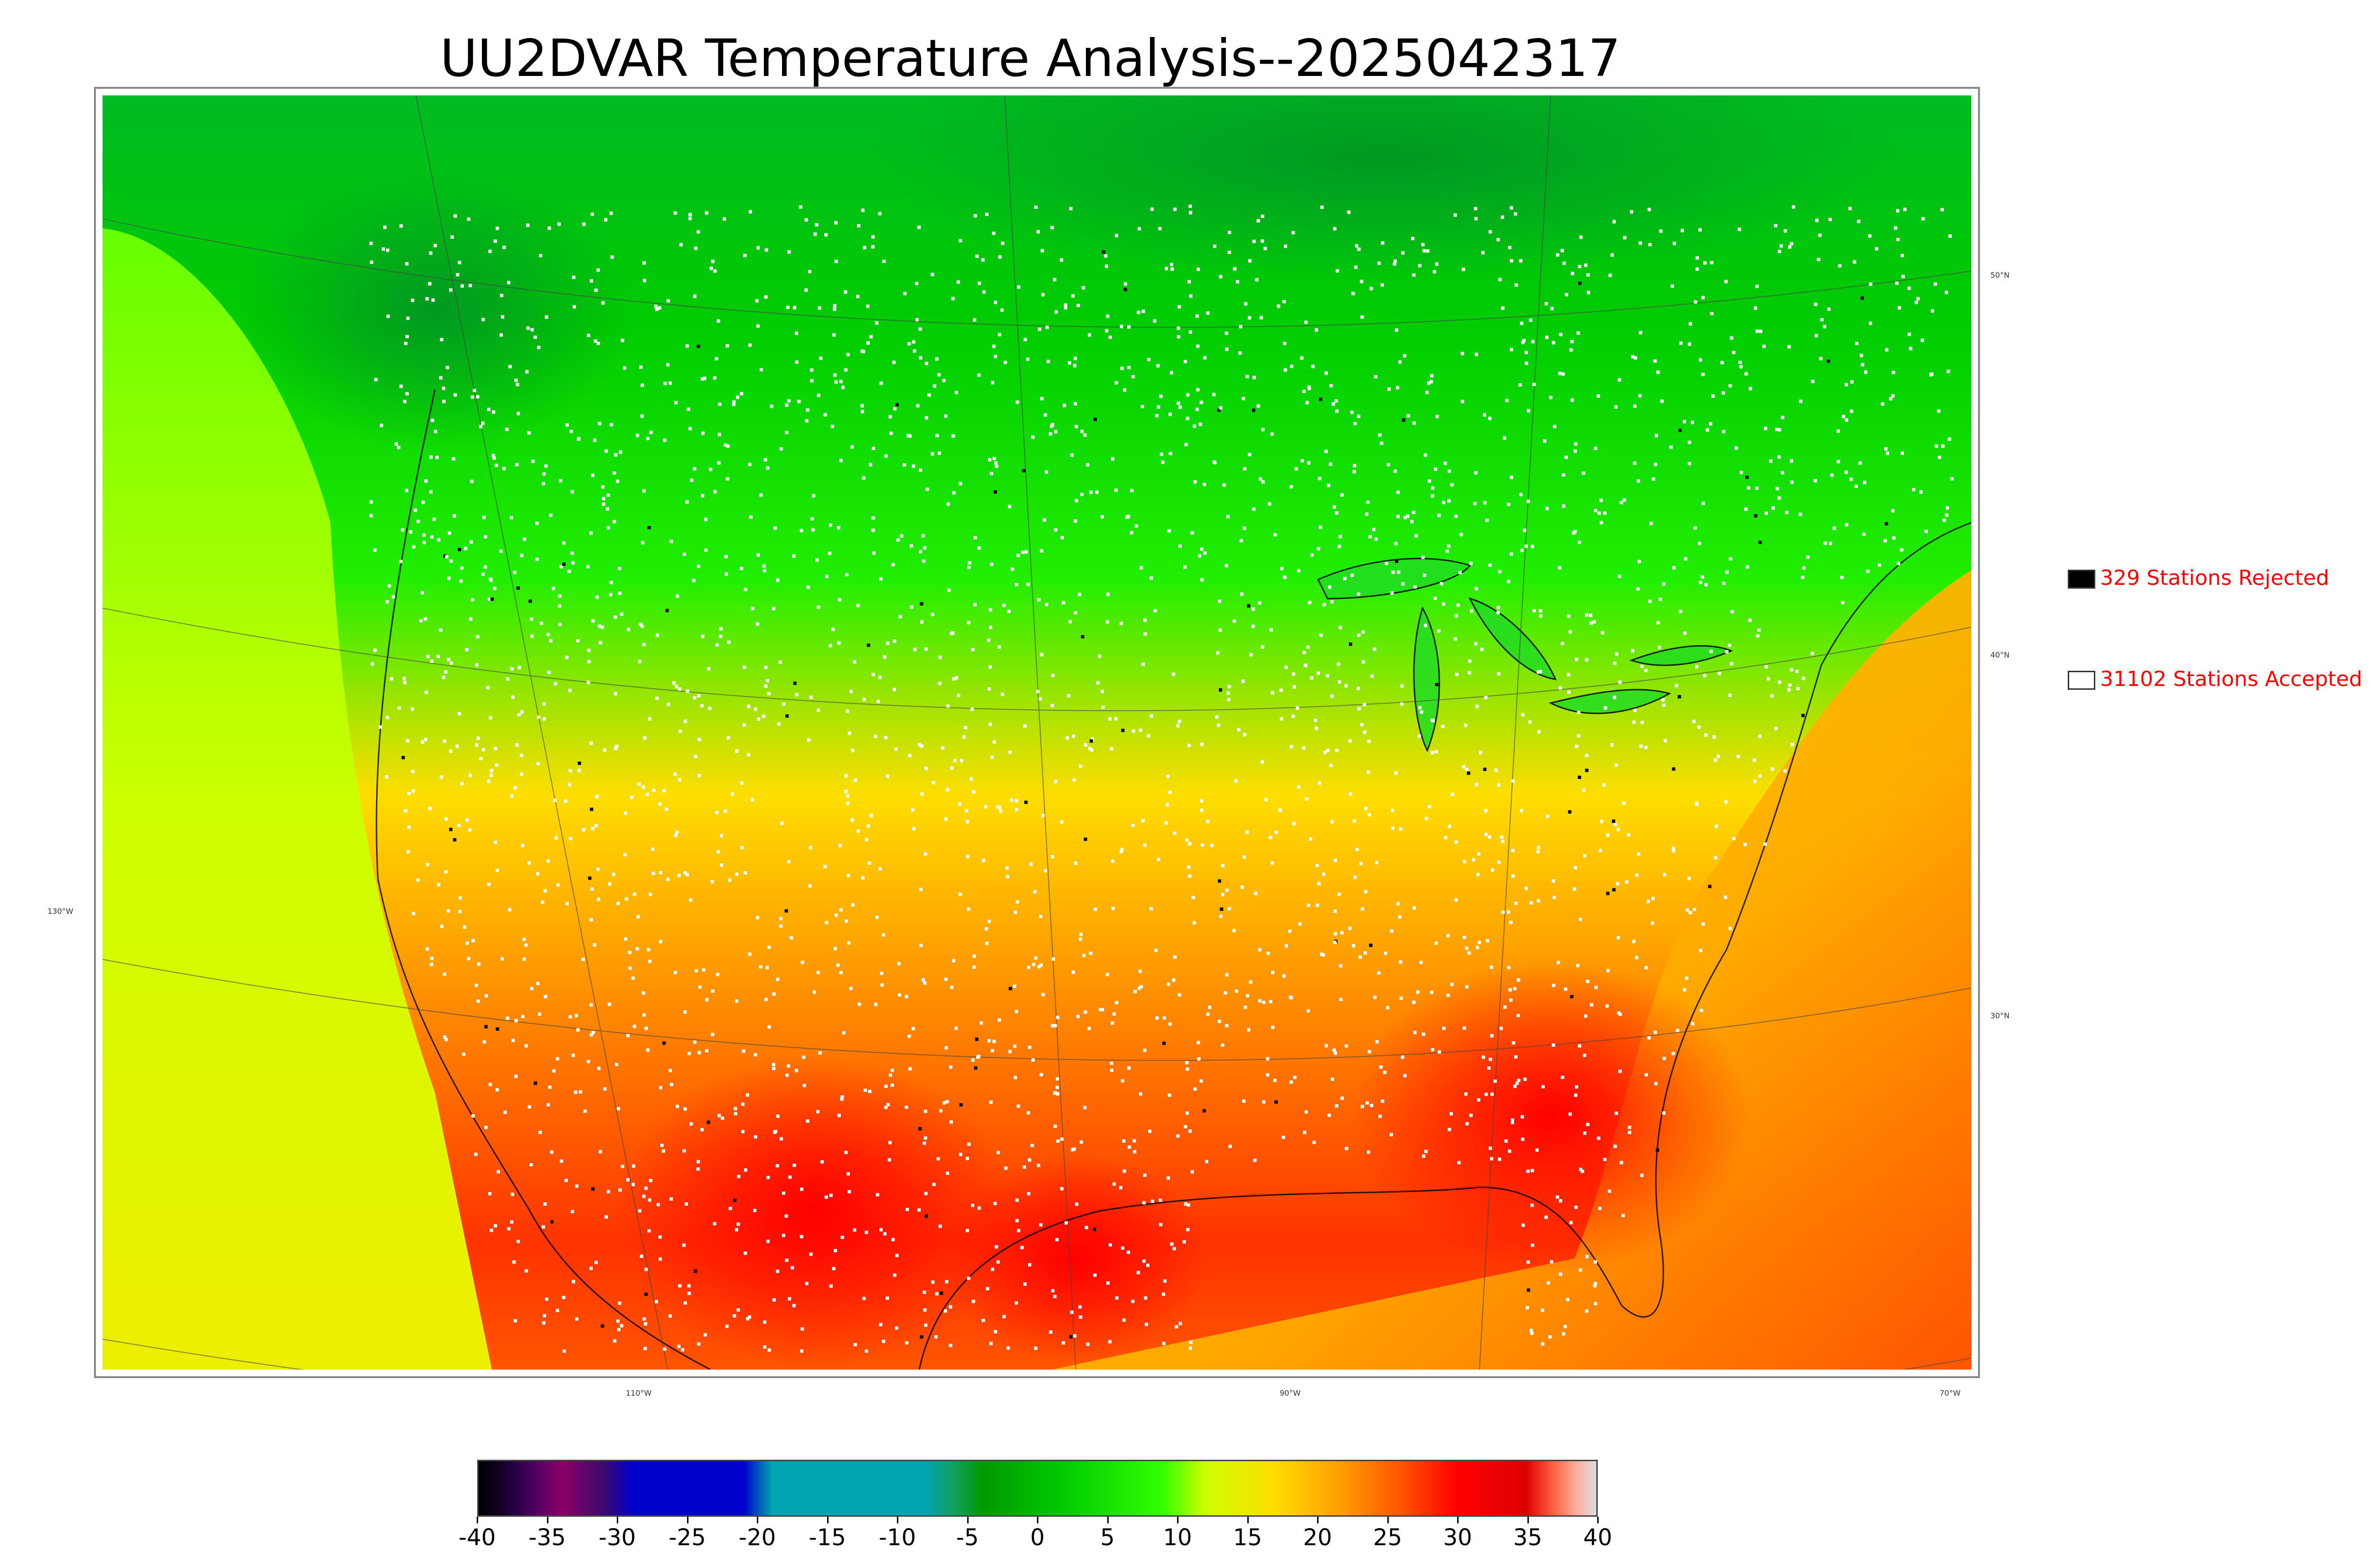 This screenshot has width=2374, height=1568. I want to click on colorbar-tick-label: 15, so click(1247, 1538).